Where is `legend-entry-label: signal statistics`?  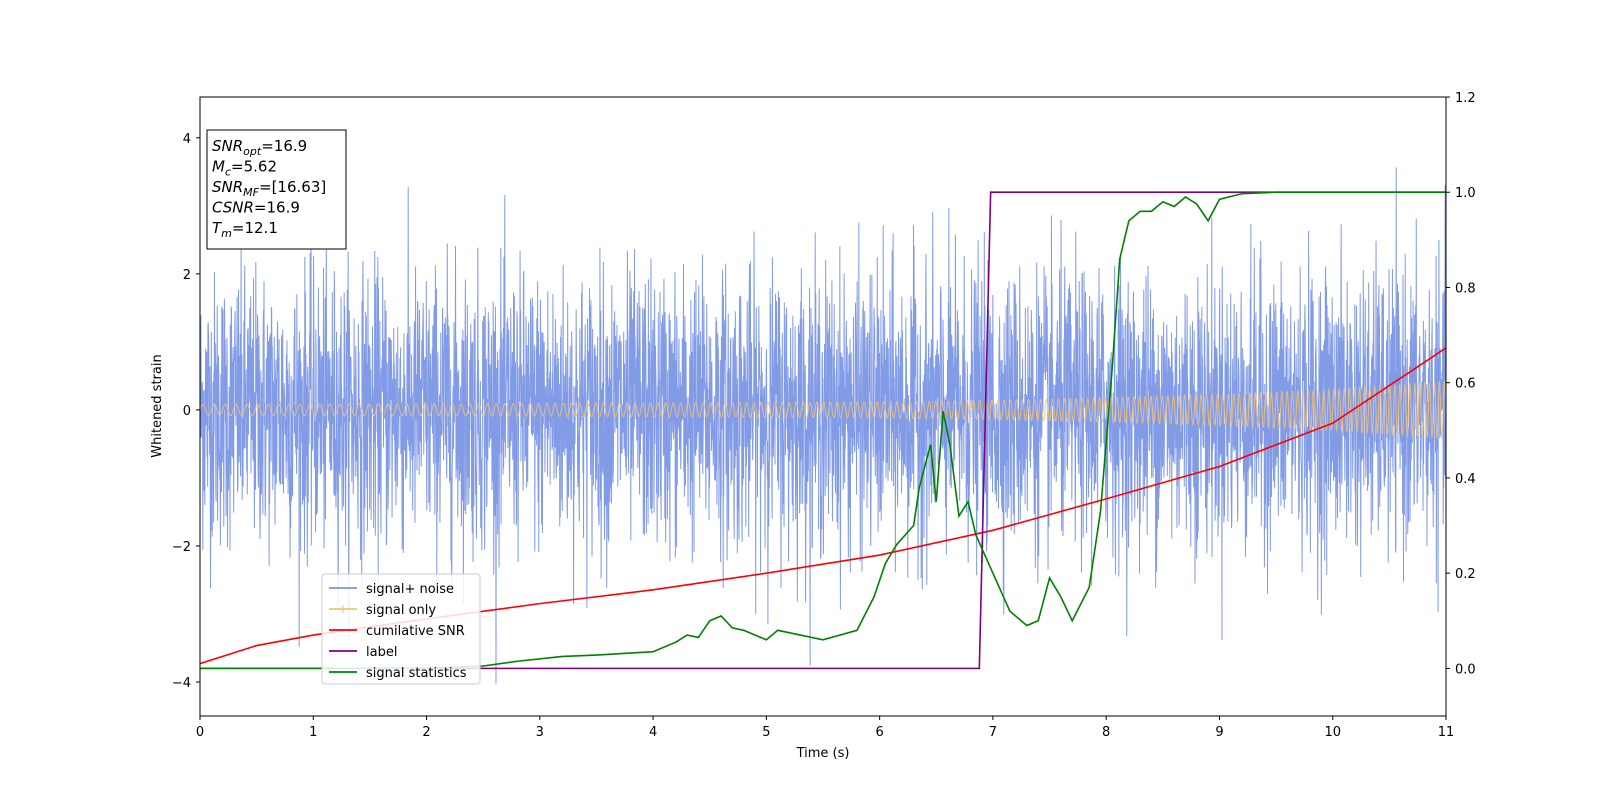
legend-entry-label: signal statistics is located at coordinates (416, 673).